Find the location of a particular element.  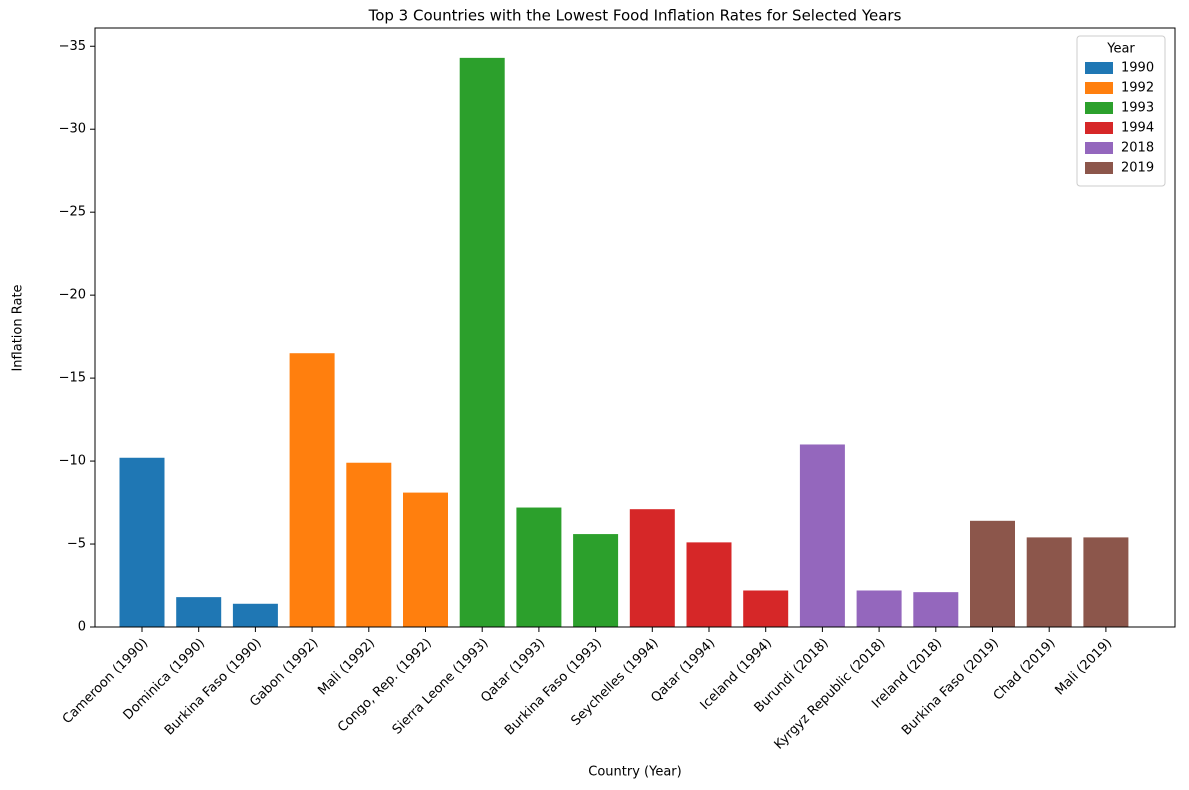

x-tick-label: Burkina Faso (2019) is located at coordinates (950, 687).